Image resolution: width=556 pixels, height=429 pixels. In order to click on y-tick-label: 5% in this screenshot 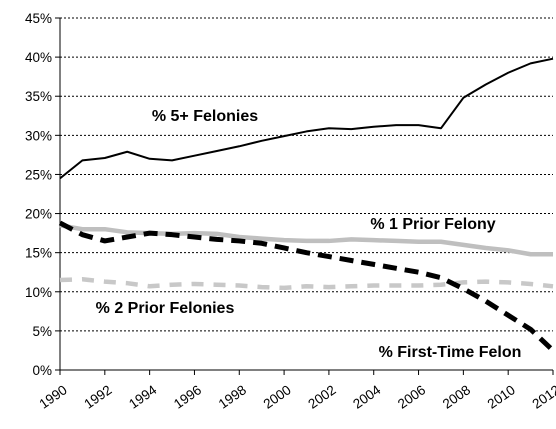, I will do `click(42, 331)`.